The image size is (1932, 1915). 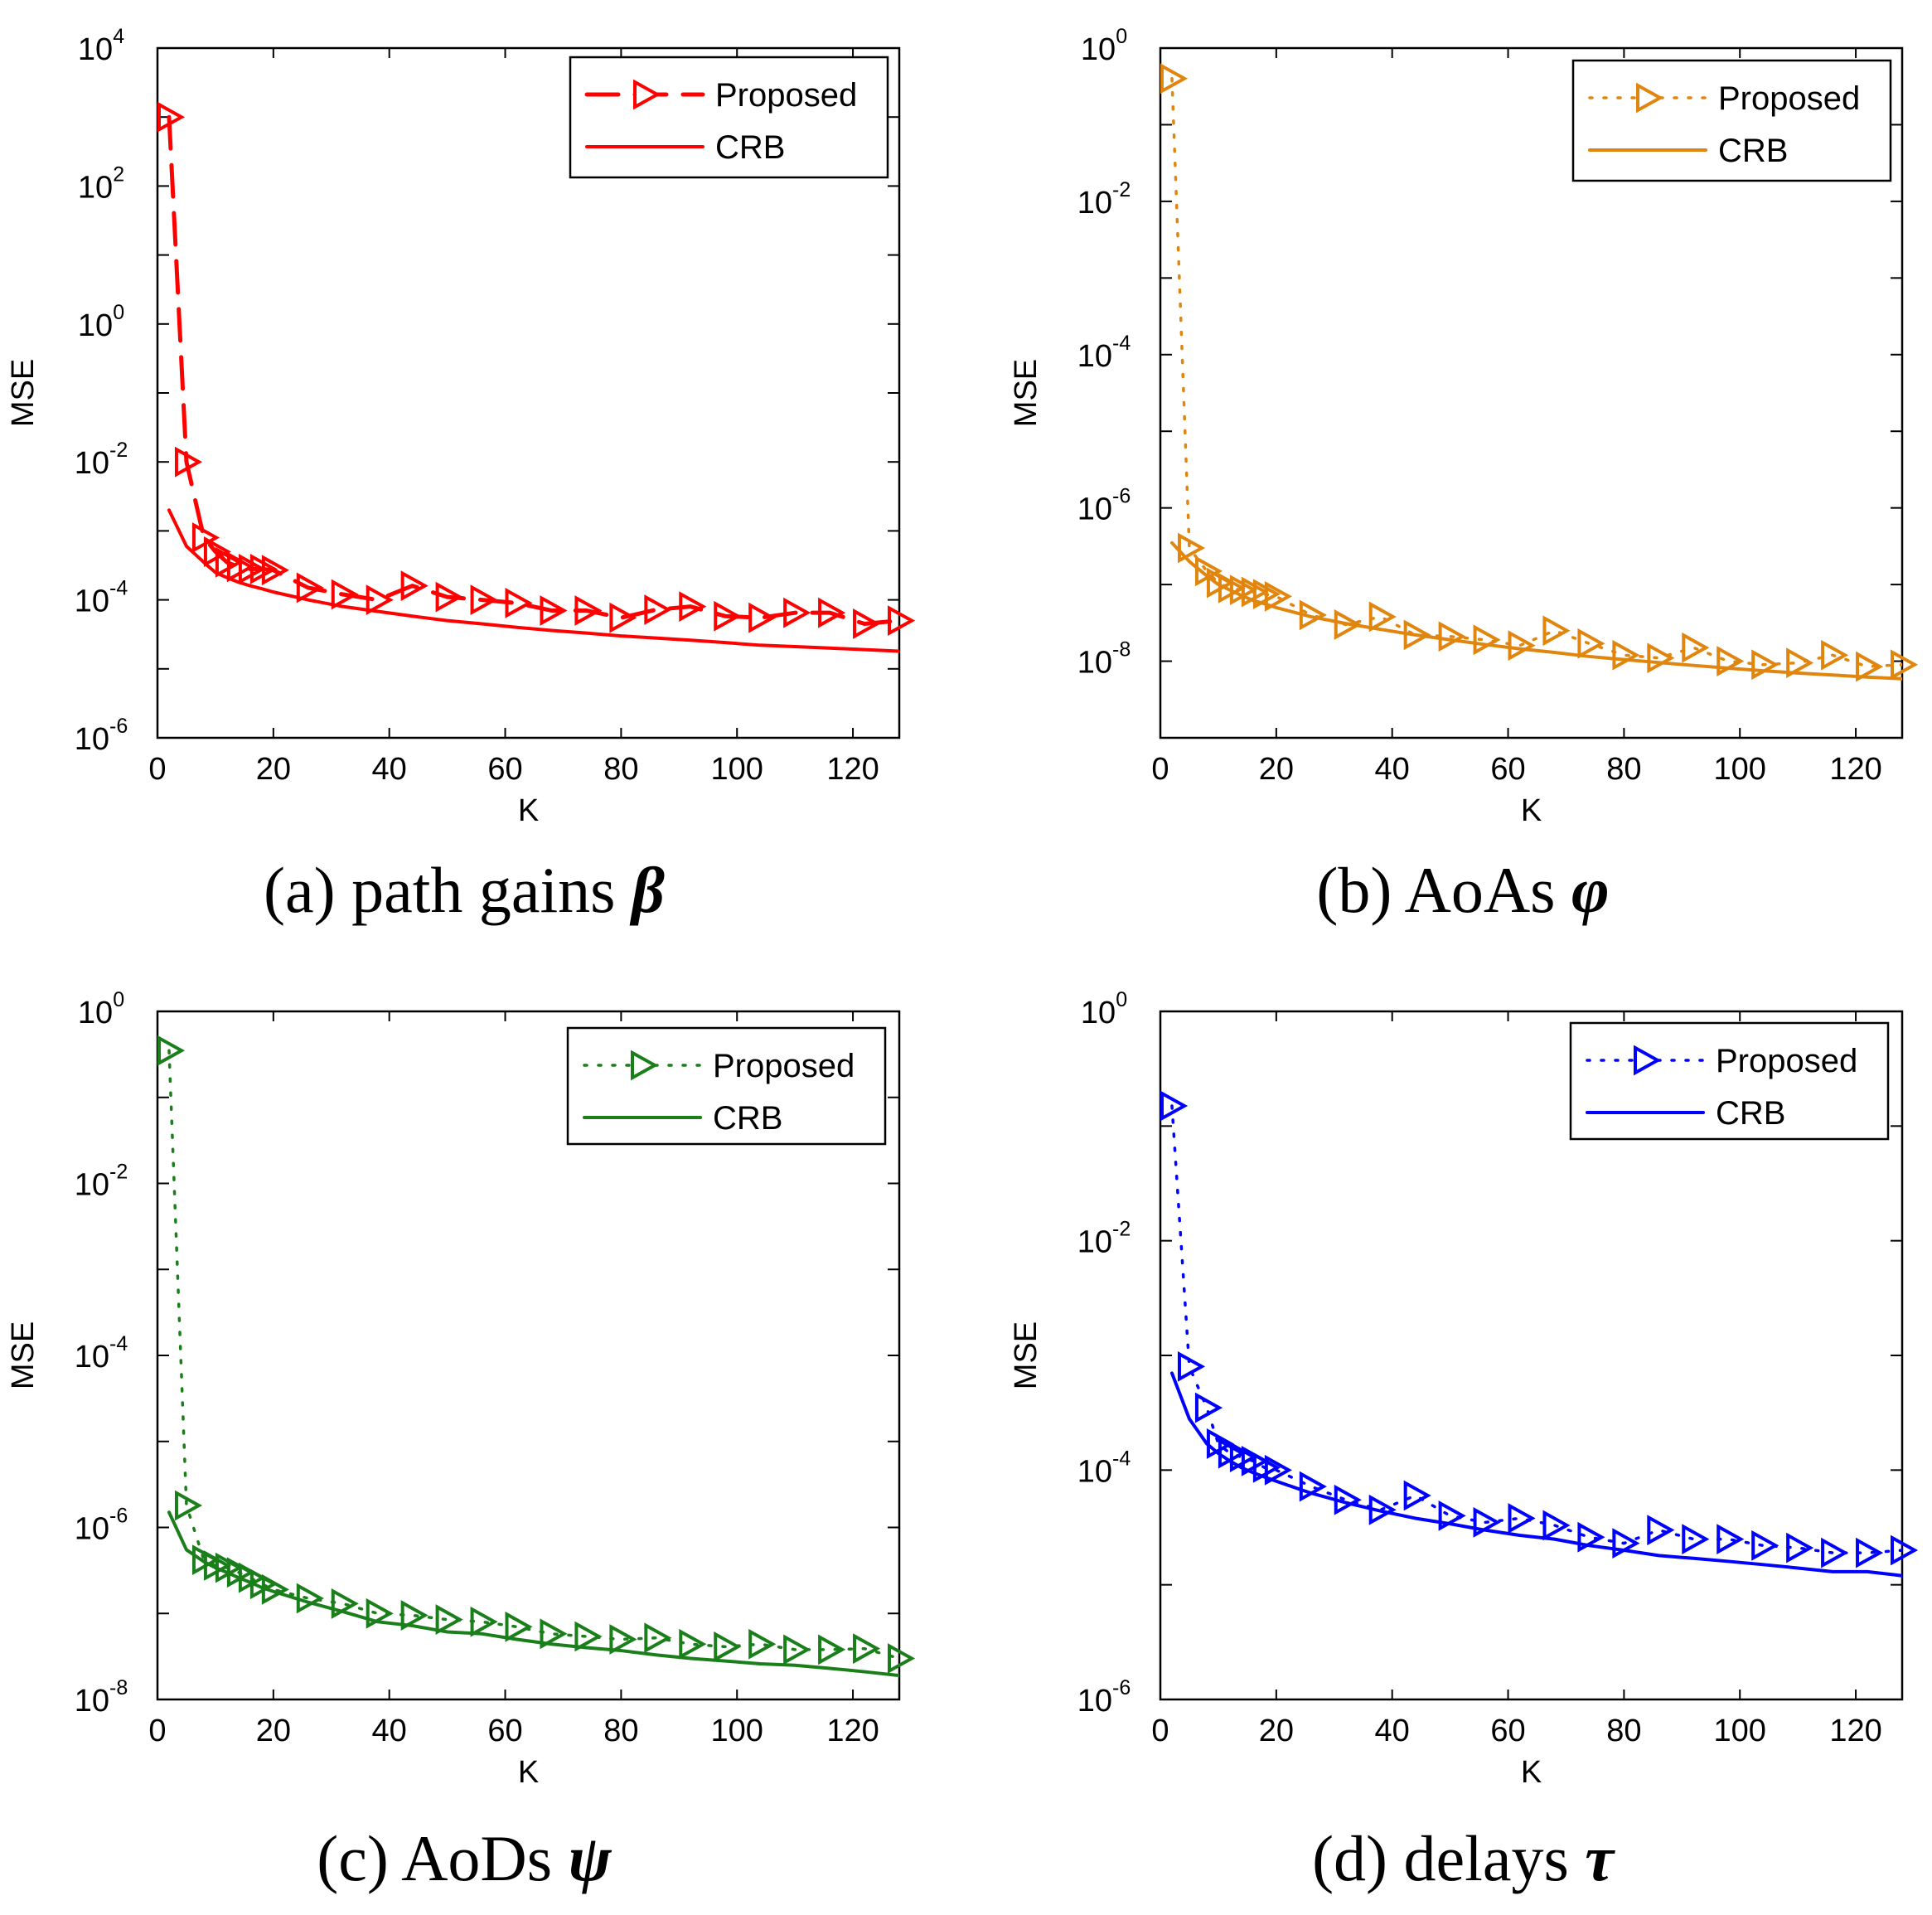 I want to click on x-axis-label: K, so click(x=1531, y=1772).